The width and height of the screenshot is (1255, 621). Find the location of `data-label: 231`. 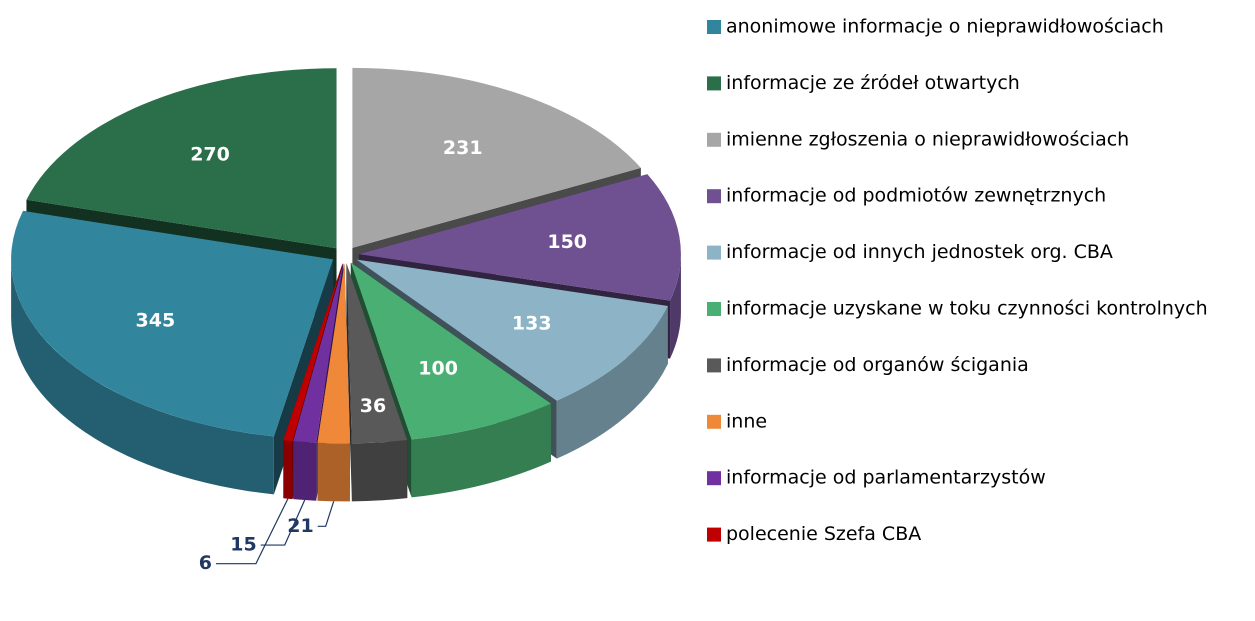

data-label: 231 is located at coordinates (463, 148).